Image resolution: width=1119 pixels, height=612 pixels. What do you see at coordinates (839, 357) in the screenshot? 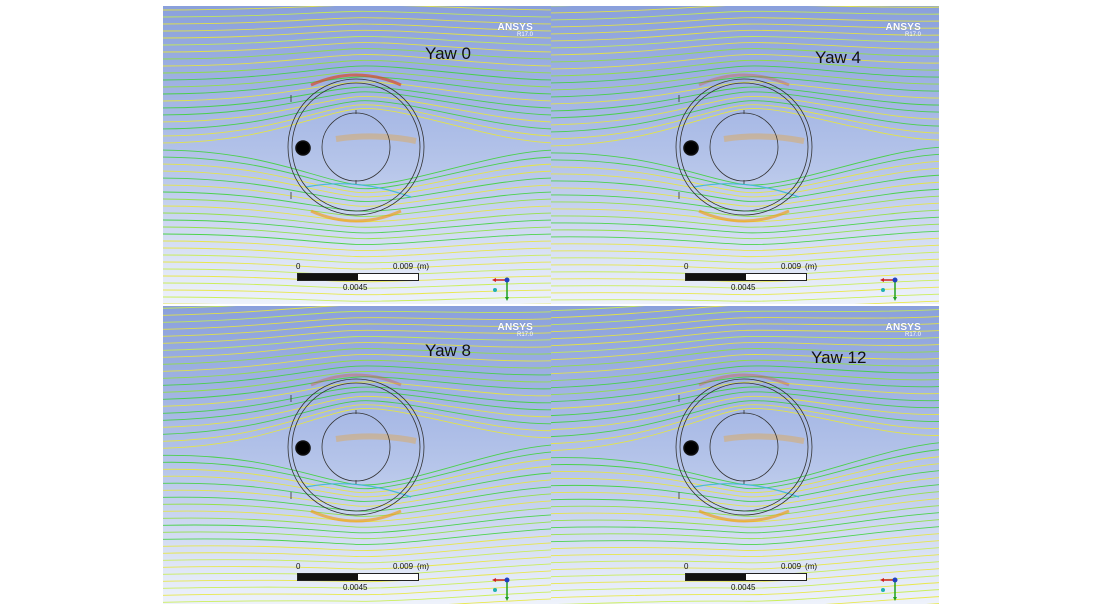
I see `yaw-label: Yaw 12` at bounding box center [839, 357].